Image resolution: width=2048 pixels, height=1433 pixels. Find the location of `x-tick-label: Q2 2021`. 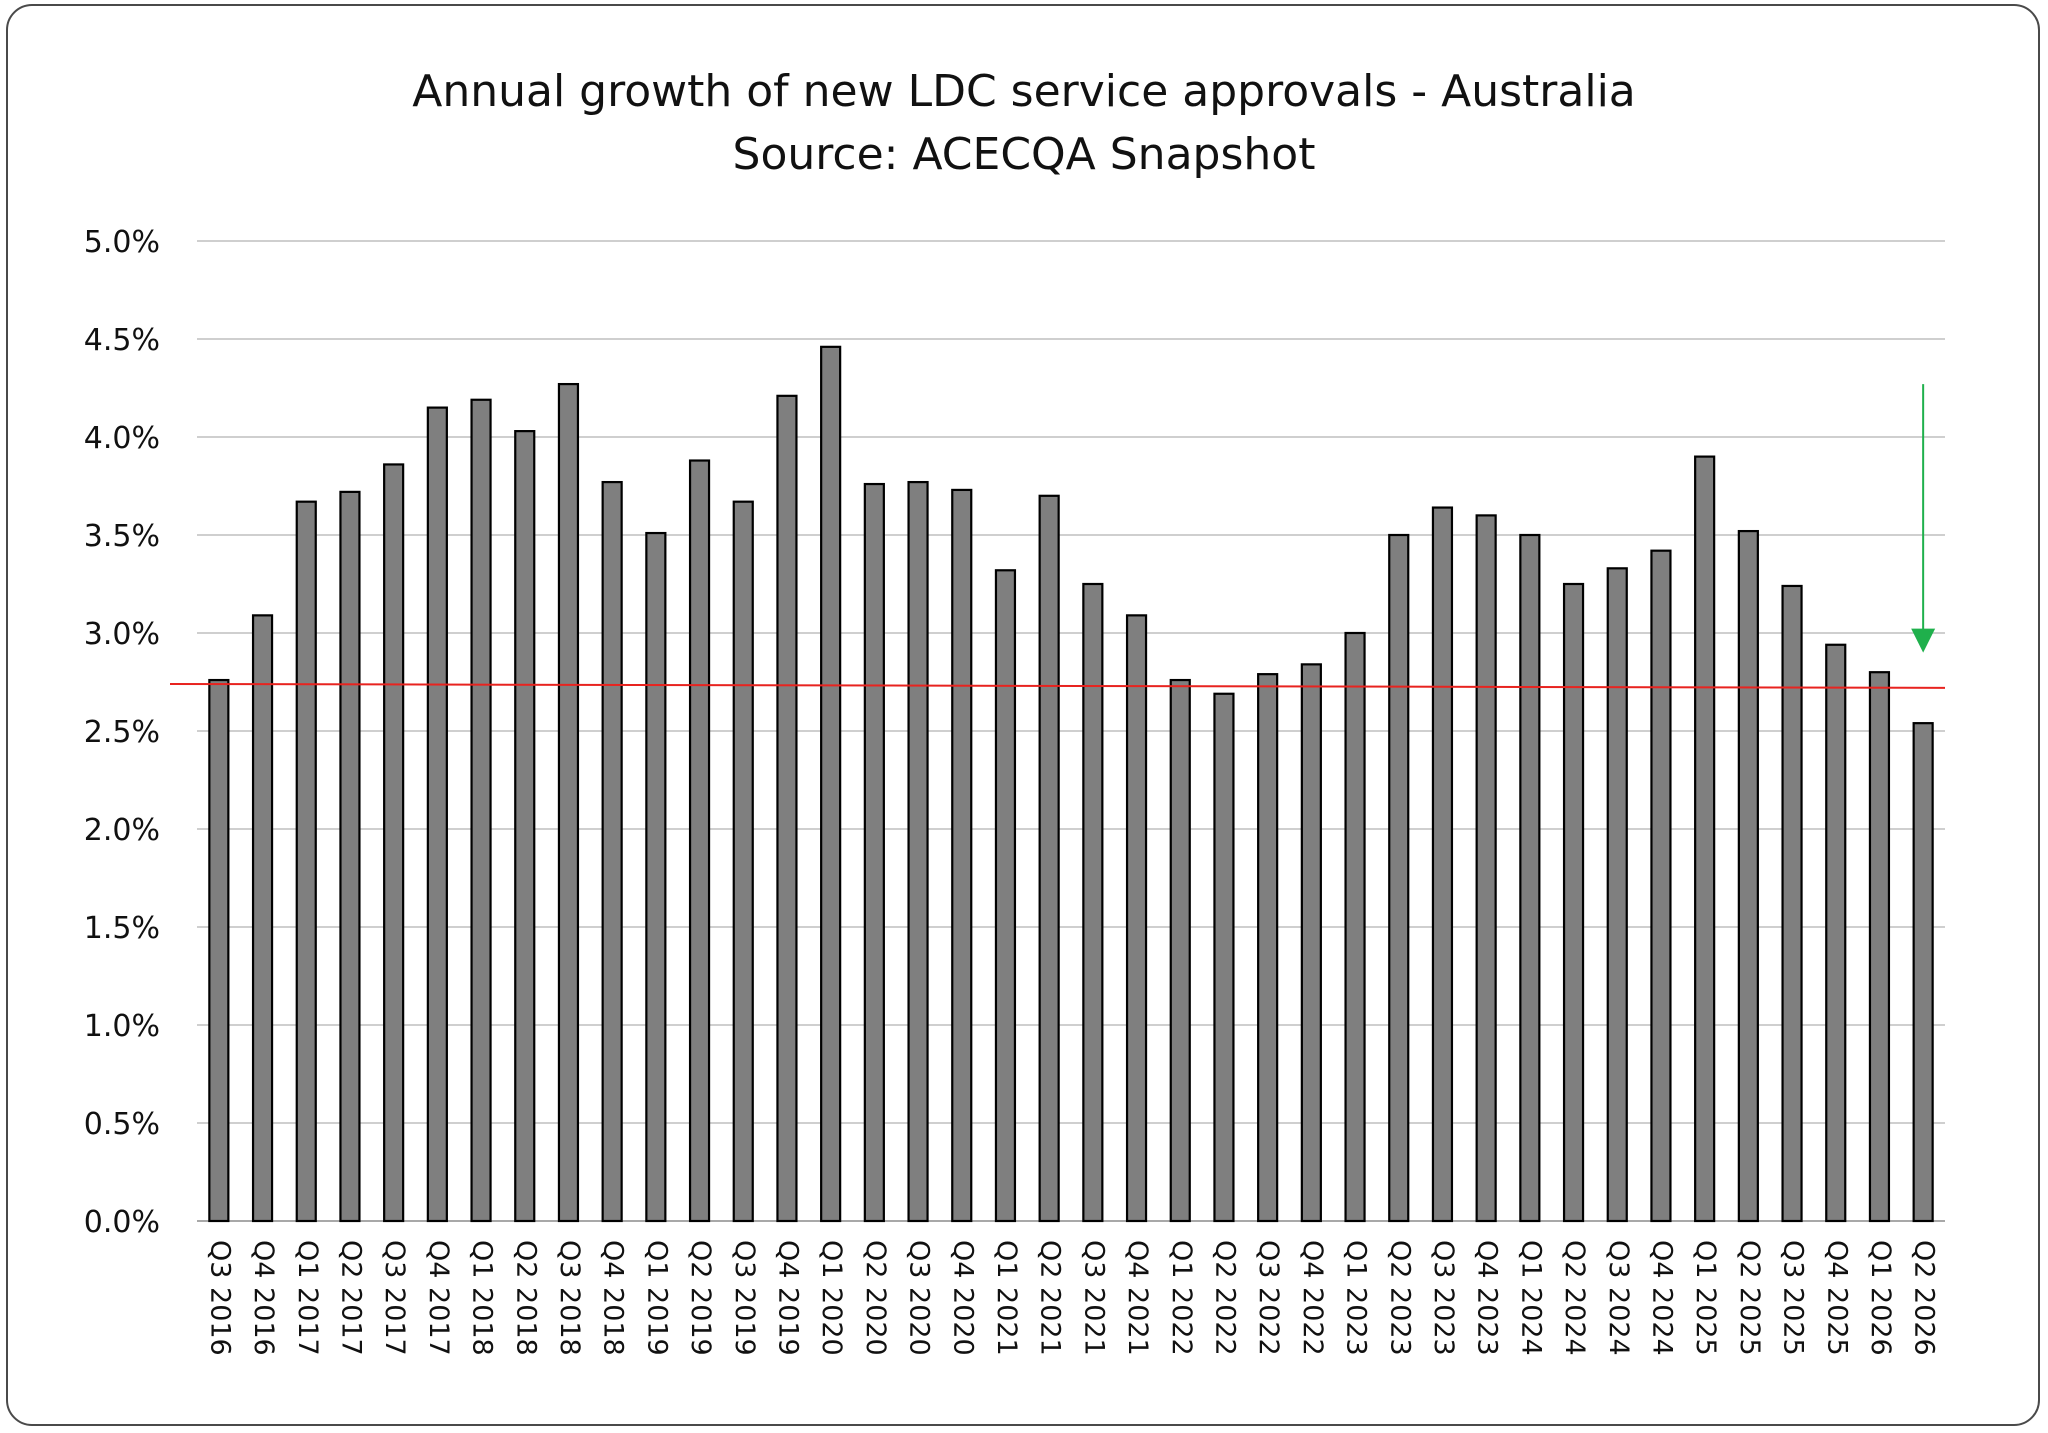

x-tick-label: Q2 2021 is located at coordinates (1050, 1298).